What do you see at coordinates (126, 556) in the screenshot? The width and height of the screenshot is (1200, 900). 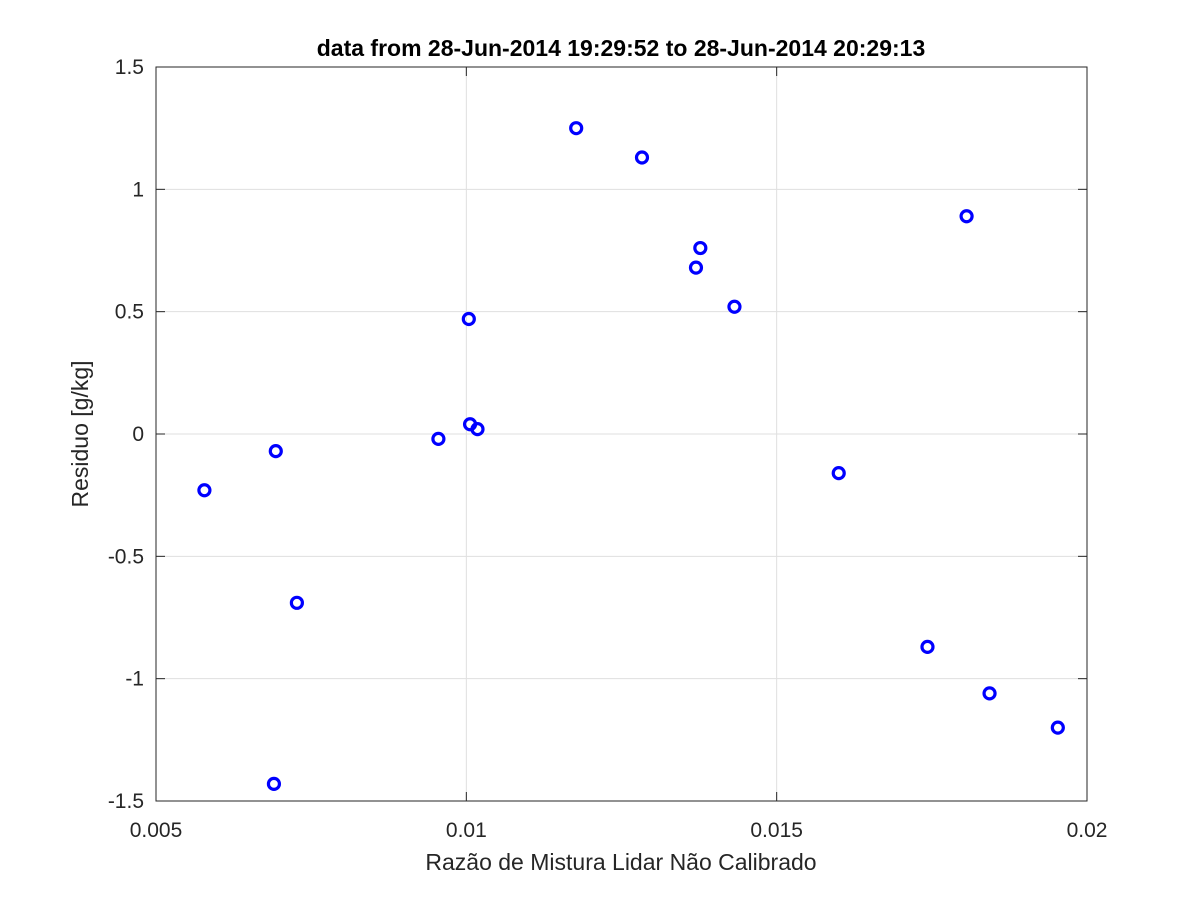 I see `y-tick-label: -0.5` at bounding box center [126, 556].